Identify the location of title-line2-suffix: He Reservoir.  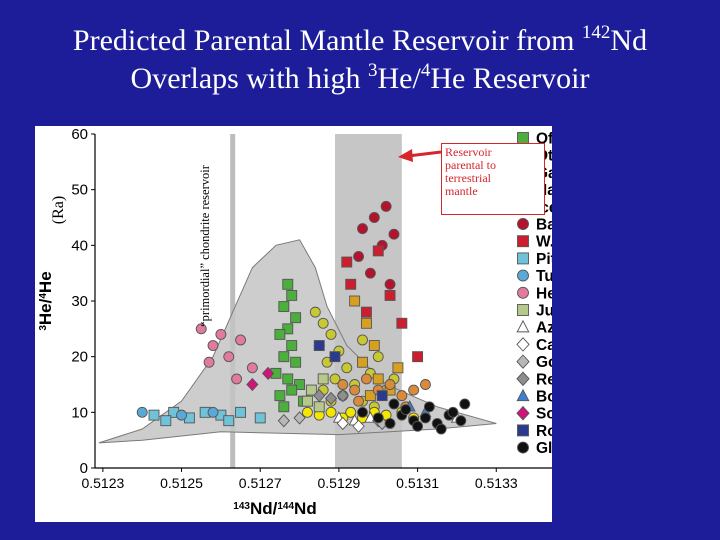
(510, 78).